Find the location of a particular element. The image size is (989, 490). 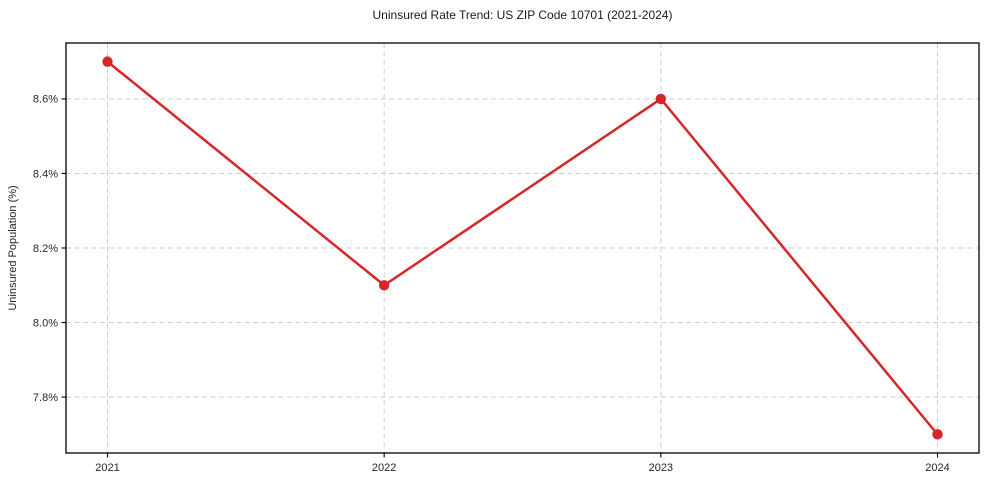

y-tick-label: 8.0% is located at coordinates (45, 323).